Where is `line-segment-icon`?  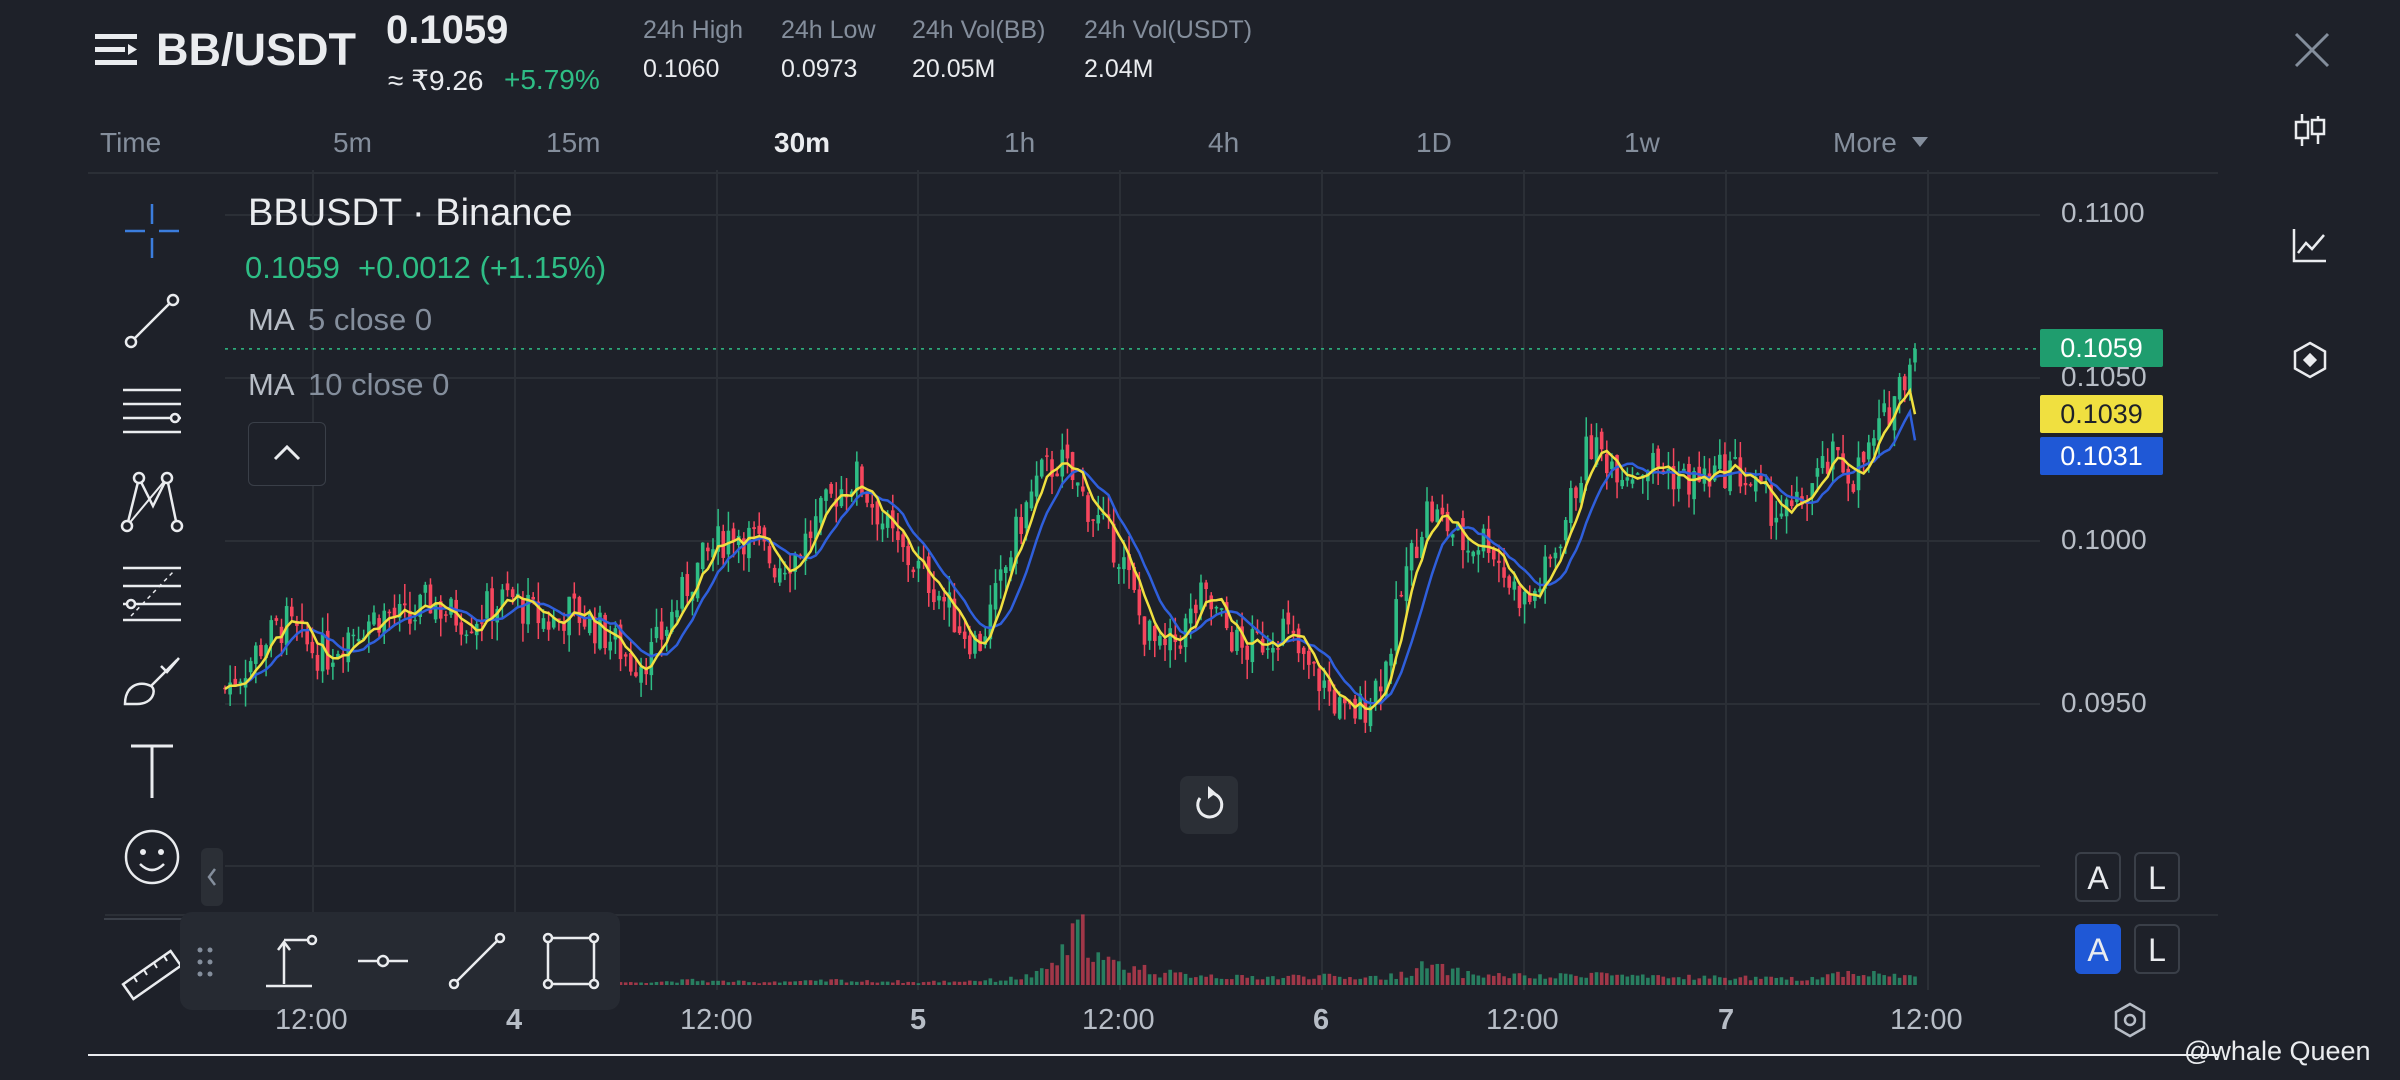 line-segment-icon is located at coordinates (477, 961).